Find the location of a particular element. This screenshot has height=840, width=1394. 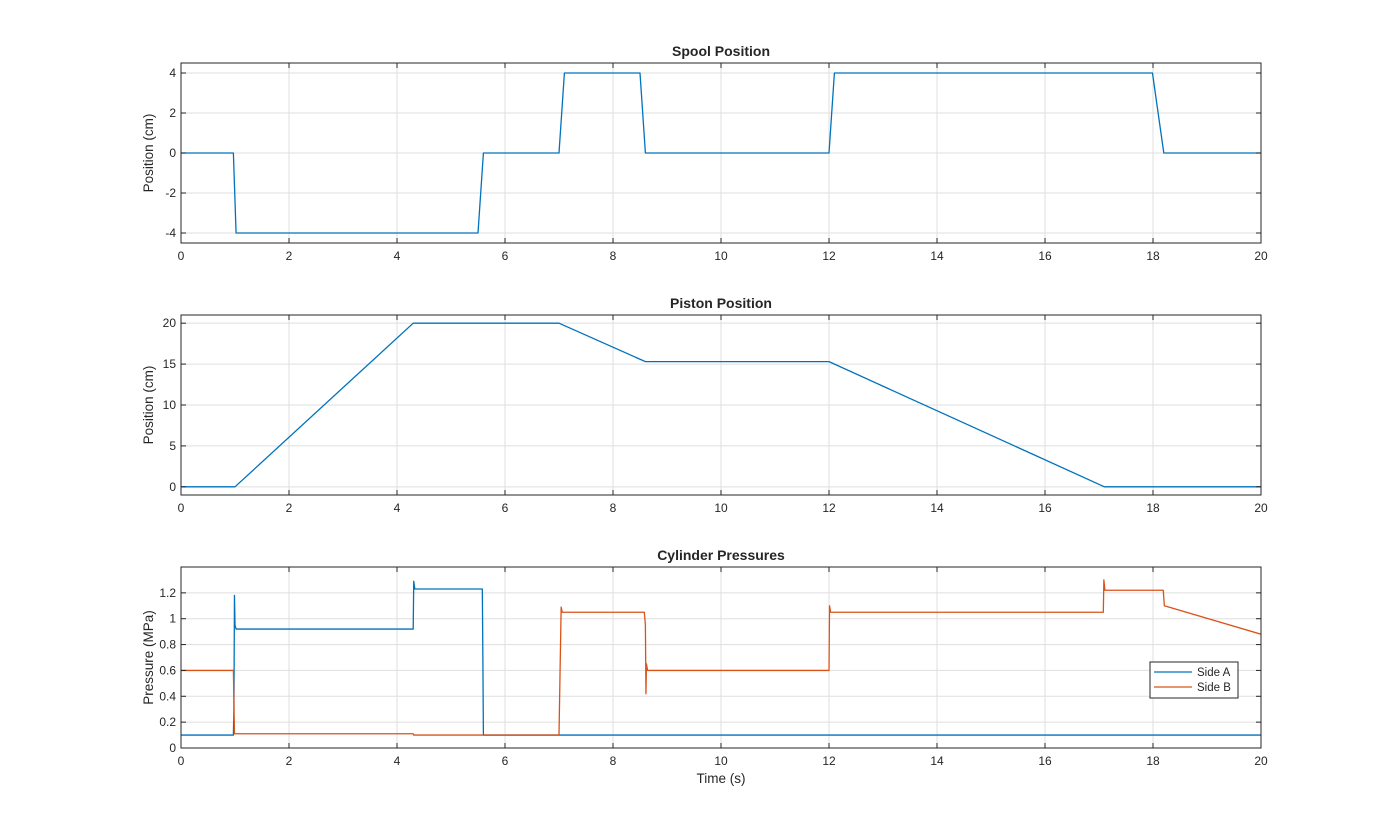

ylabel-cylinder-pressures: Pressure (MPa) is located at coordinates (148, 657).